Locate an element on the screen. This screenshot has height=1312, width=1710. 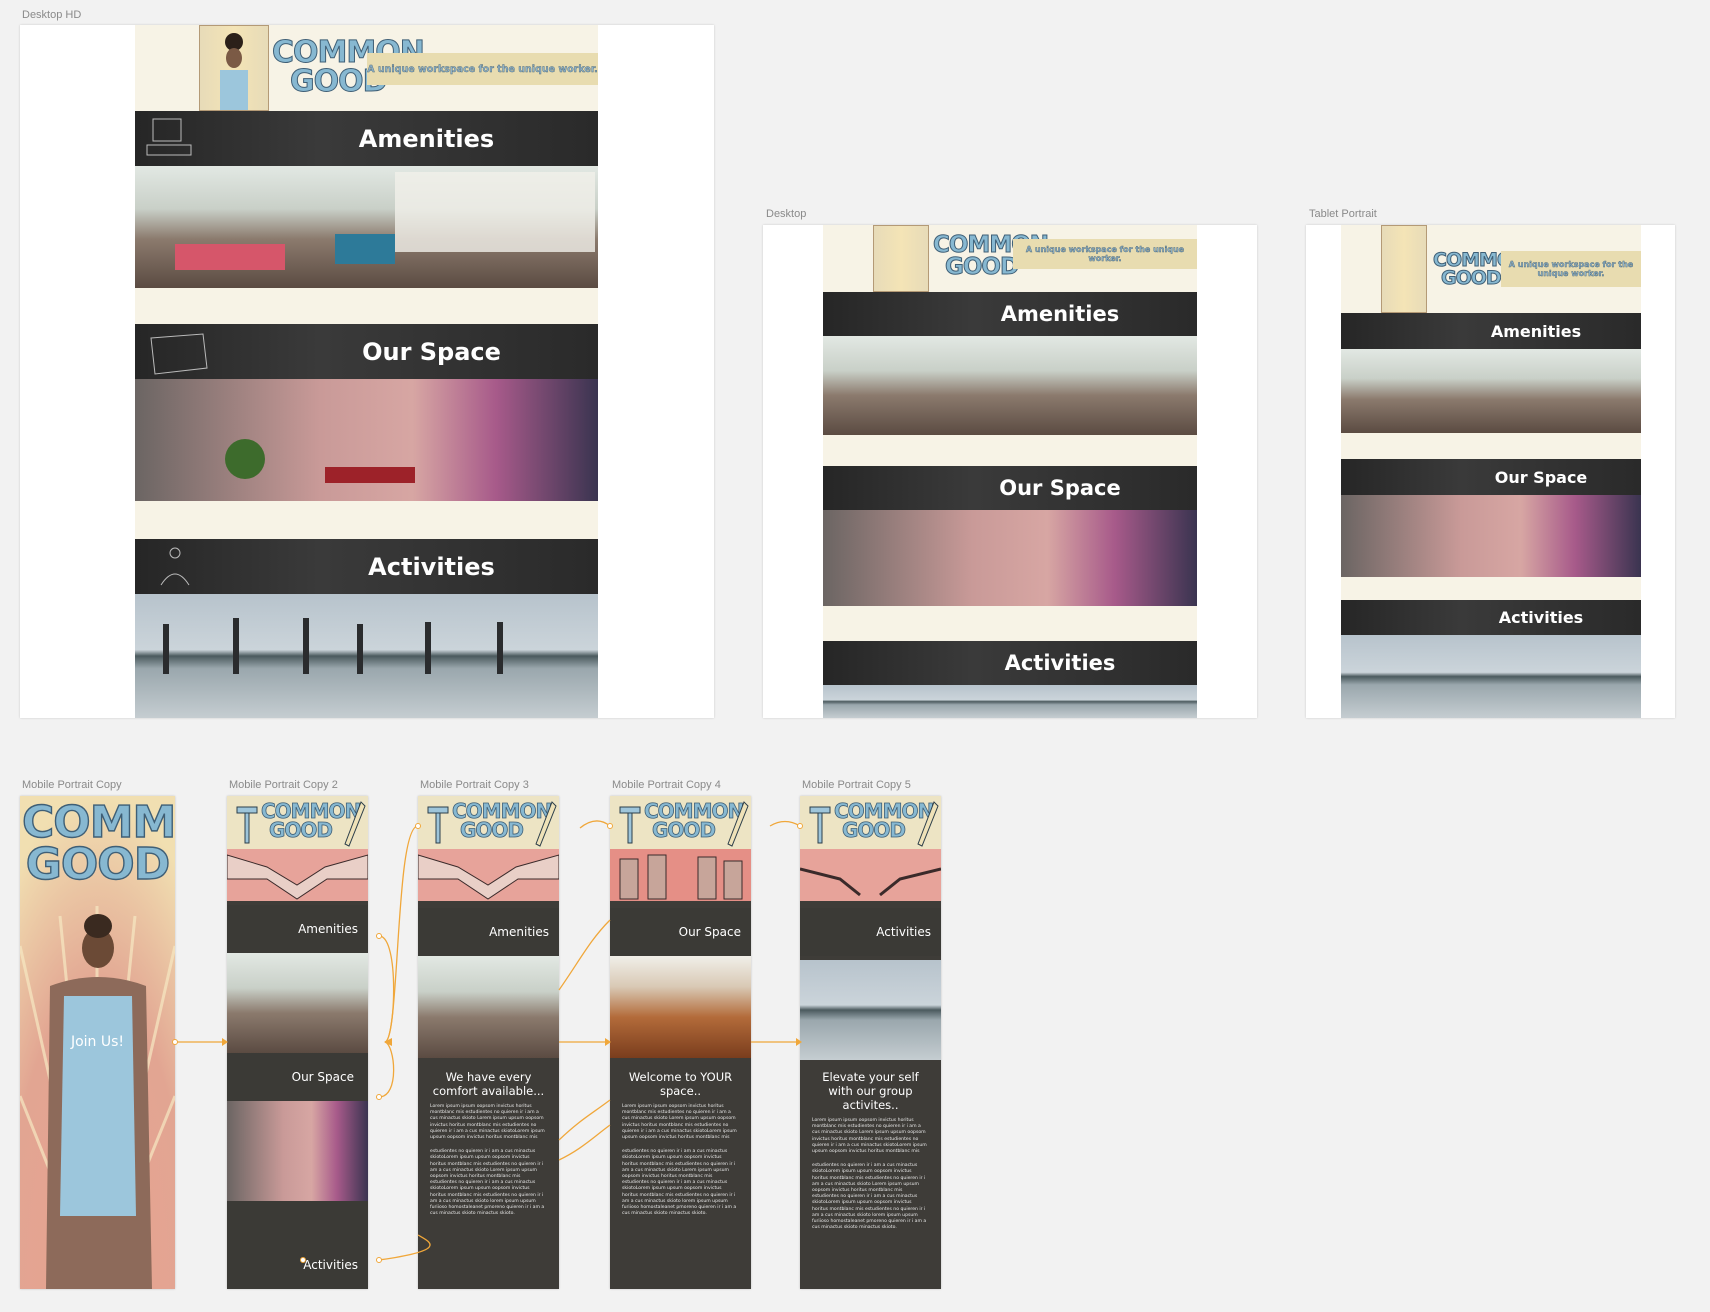
lounge-scene-icon is located at coordinates (385, 221).